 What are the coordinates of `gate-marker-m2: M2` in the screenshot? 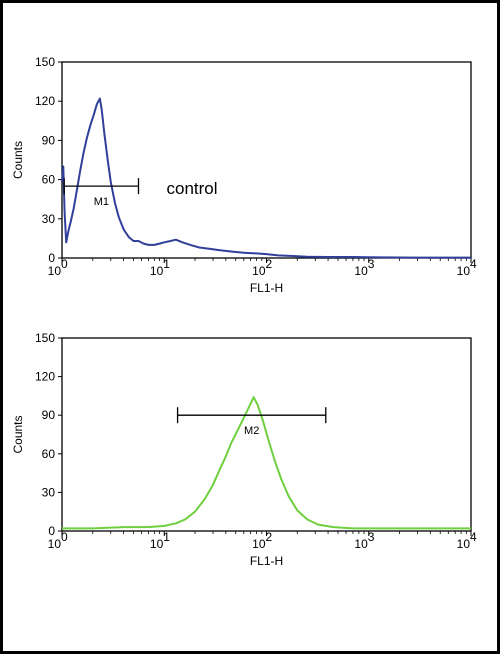 It's located at (251, 422).